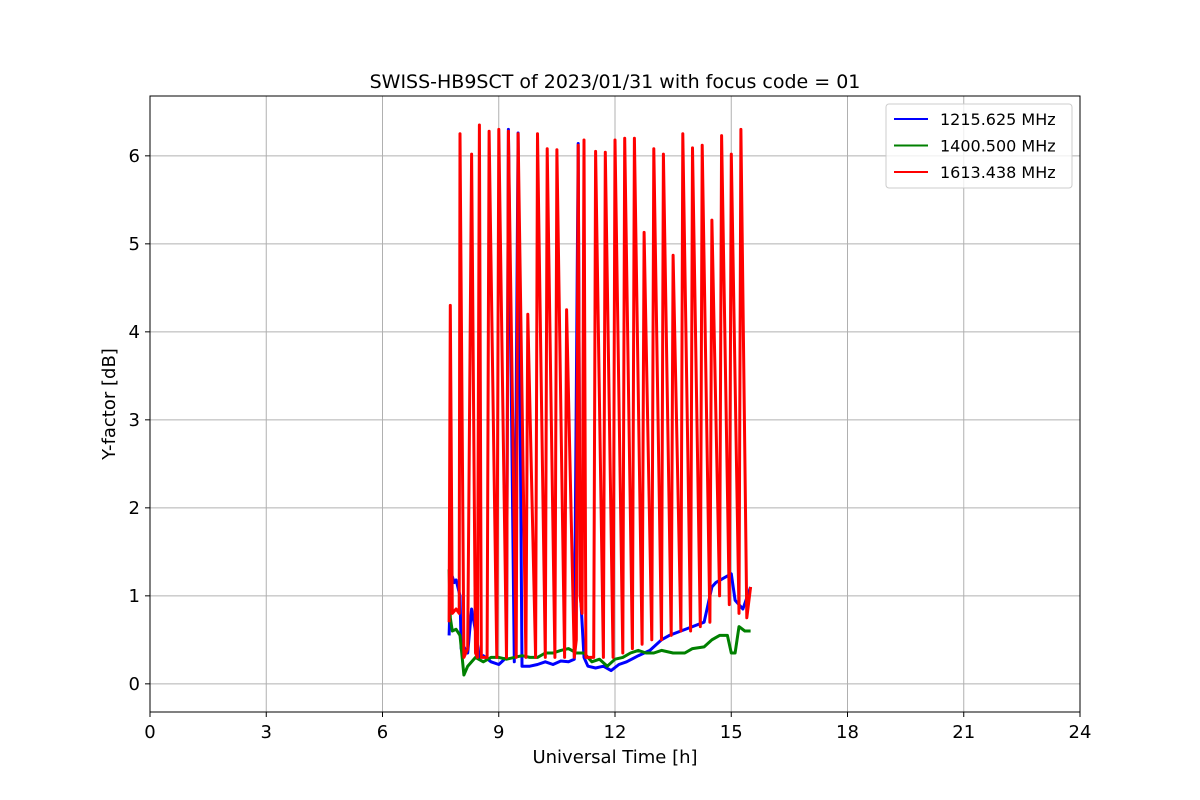 Image resolution: width=1200 pixels, height=800 pixels. What do you see at coordinates (134, 684) in the screenshot?
I see `y-tick-label: 0` at bounding box center [134, 684].